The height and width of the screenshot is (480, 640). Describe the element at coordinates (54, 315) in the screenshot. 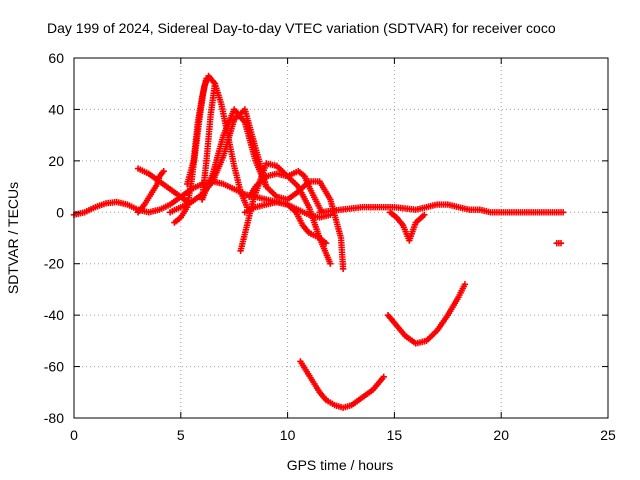

I see `y-tick-label: -40` at that location.